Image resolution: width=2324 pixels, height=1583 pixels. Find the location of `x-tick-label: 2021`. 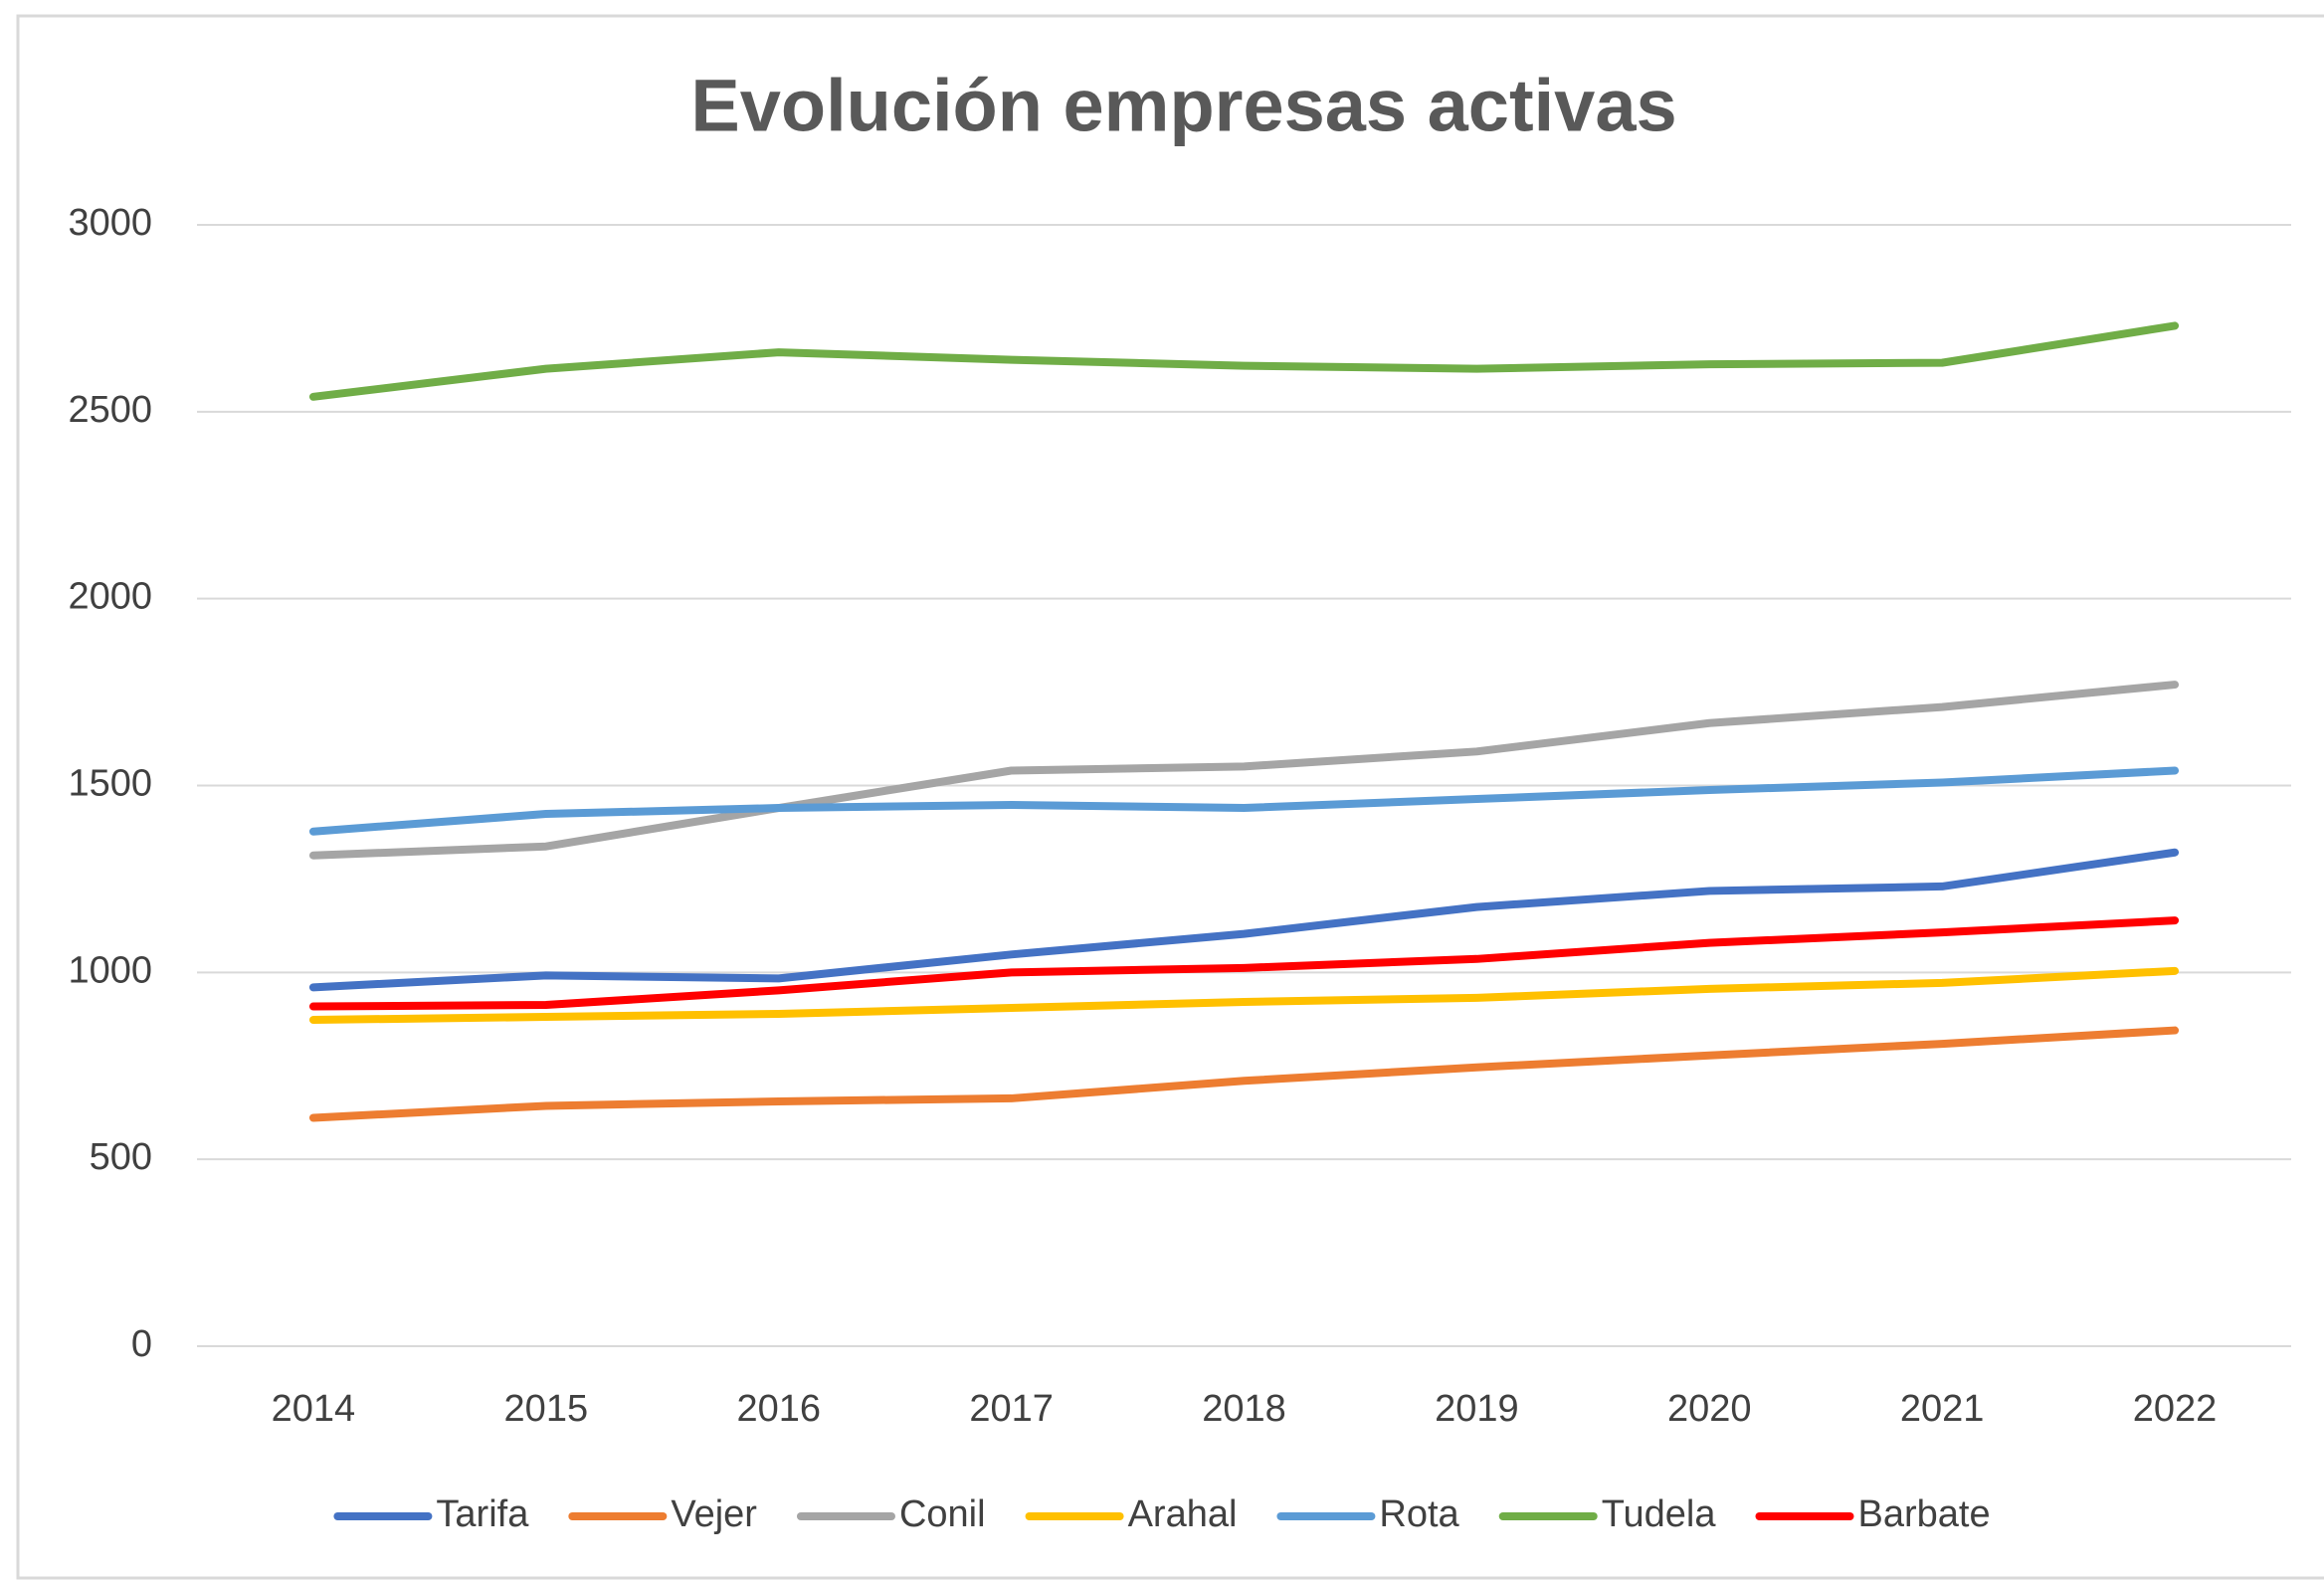

x-tick-label: 2021 is located at coordinates (1942, 1409).